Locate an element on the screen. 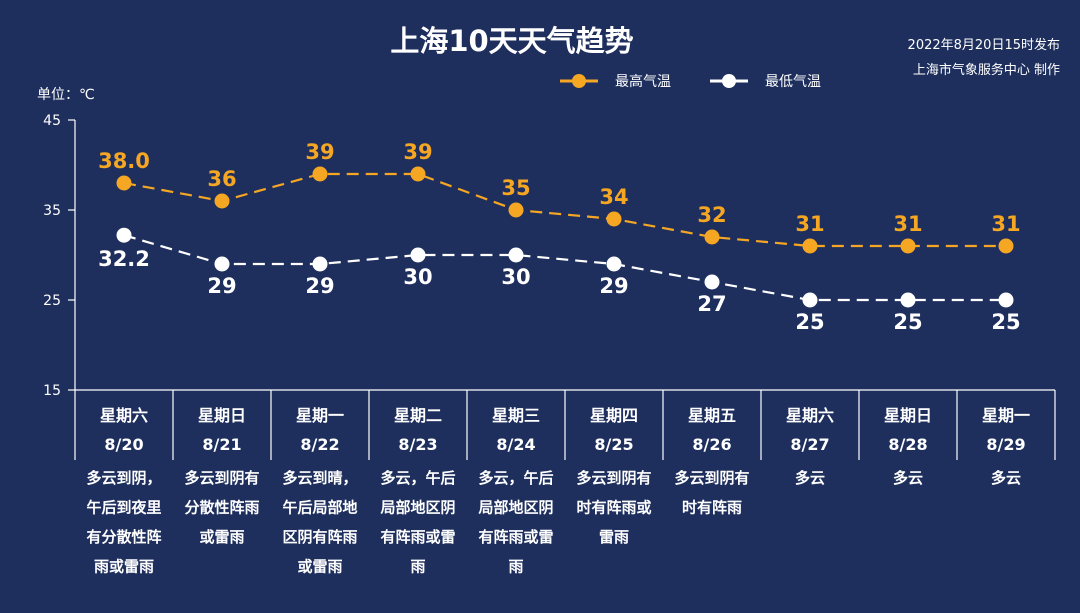 The height and width of the screenshot is (613, 1080). date-label: 8/22 is located at coordinates (319, 444).